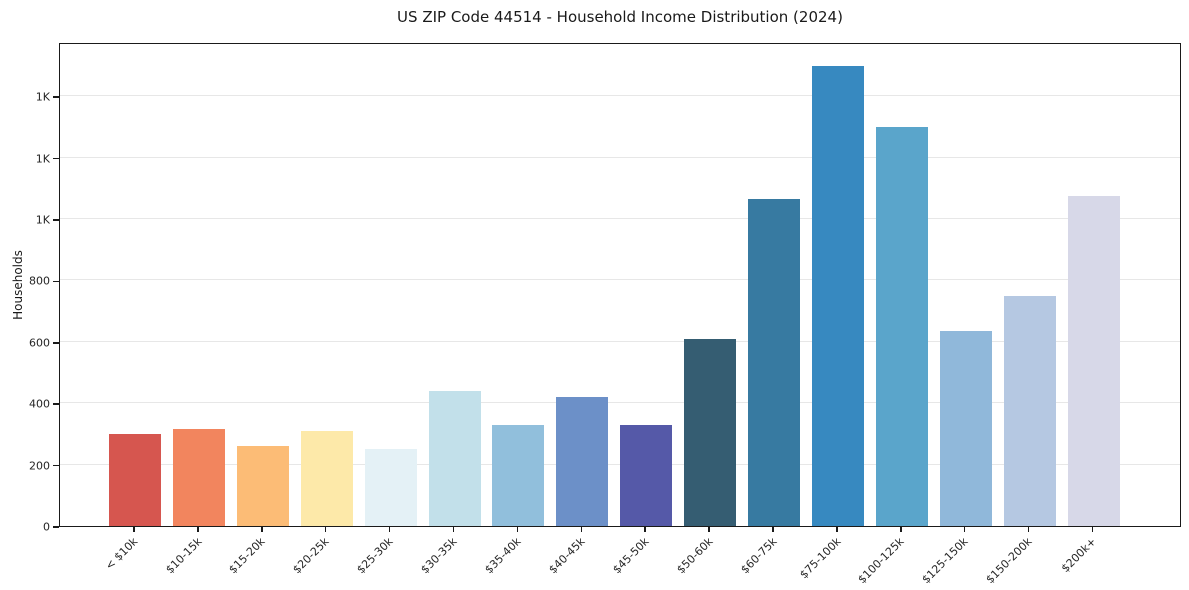  I want to click on bar-$10-15k, so click(198, 477).